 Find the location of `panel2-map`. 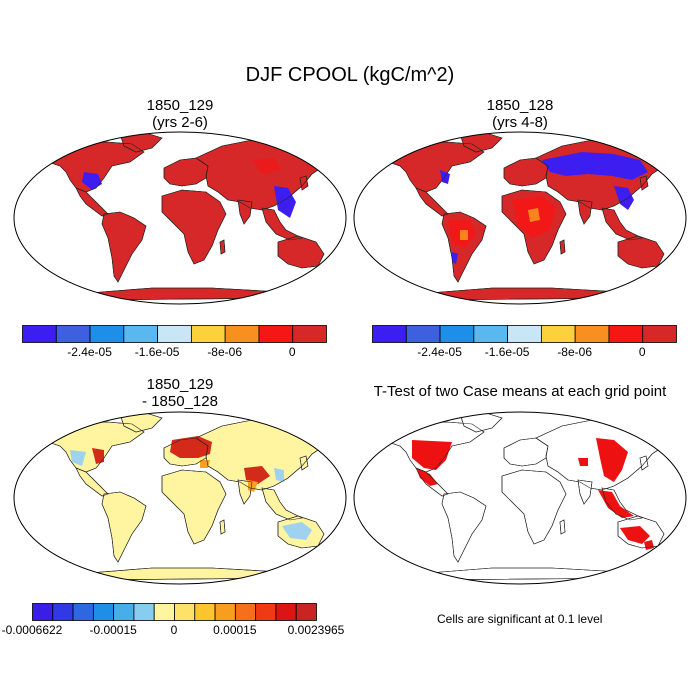

panel2-map is located at coordinates (520, 218).